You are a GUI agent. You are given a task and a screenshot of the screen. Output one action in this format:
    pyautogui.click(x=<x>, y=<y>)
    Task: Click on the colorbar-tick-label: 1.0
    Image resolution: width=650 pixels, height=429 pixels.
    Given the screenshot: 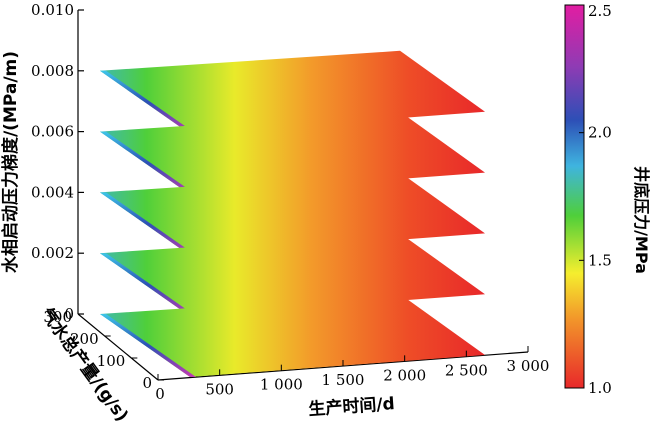 What is the action you would take?
    pyautogui.click(x=600, y=388)
    